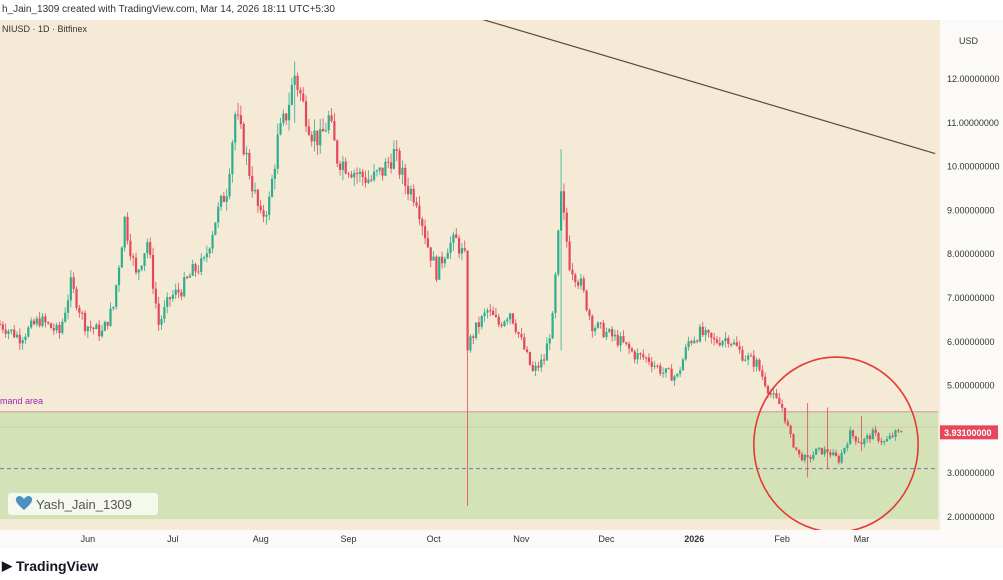  What do you see at coordinates (694, 539) in the screenshot?
I see `x-tick-label: 2026` at bounding box center [694, 539].